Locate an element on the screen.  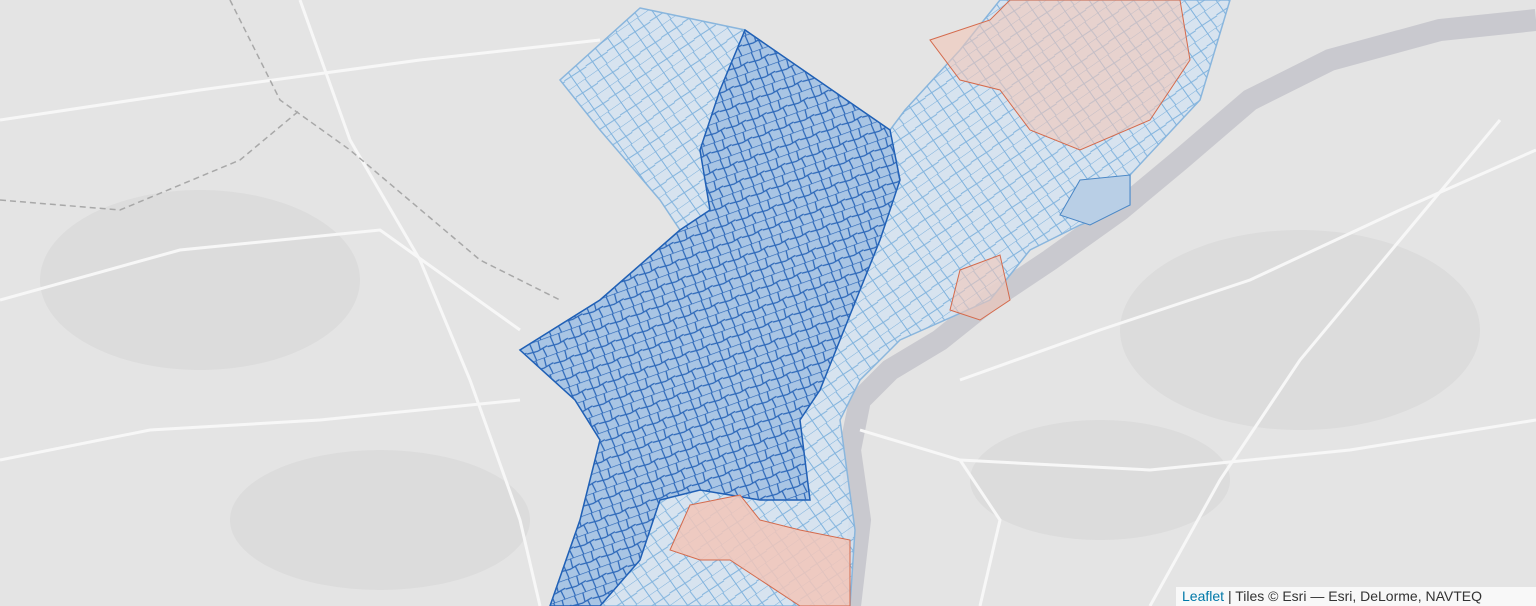
attribution-text: | Tiles © Esri — Esri, DeLorme, NAVTEQ is located at coordinates (1355, 596).